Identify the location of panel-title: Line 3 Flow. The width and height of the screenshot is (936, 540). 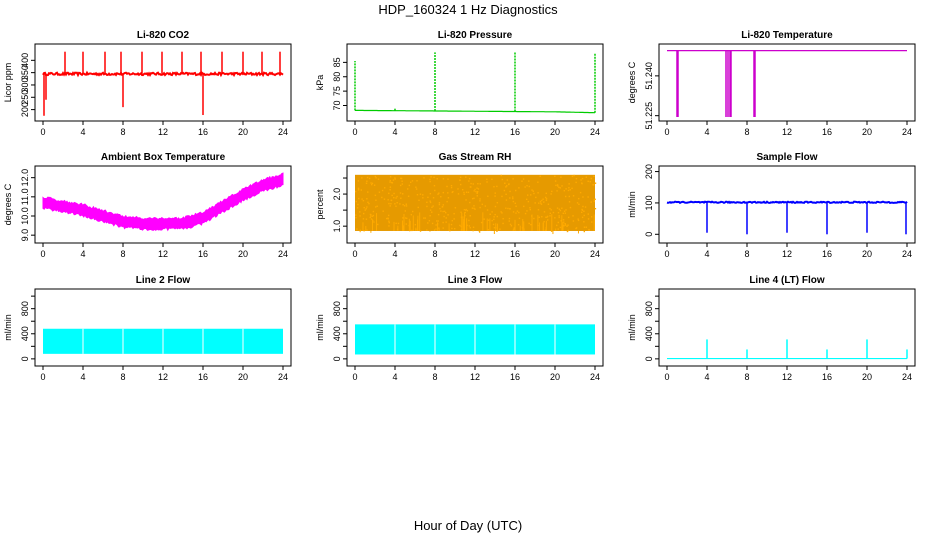
(475, 280).